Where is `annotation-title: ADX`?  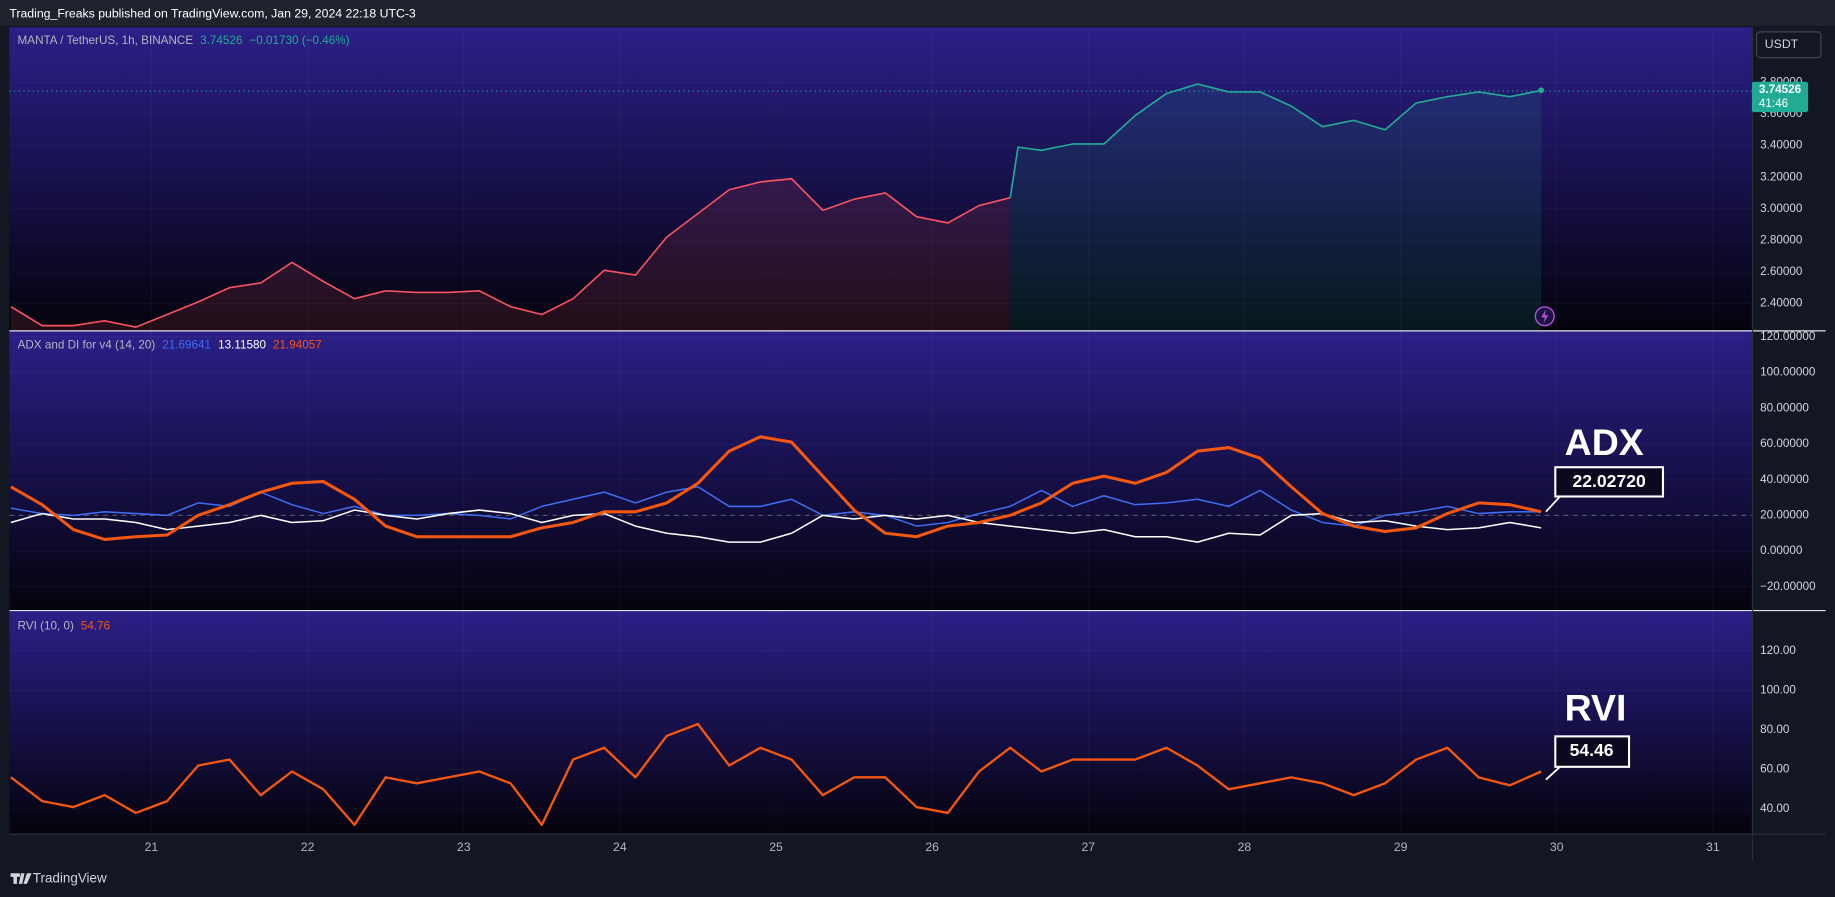 annotation-title: ADX is located at coordinates (1604, 442).